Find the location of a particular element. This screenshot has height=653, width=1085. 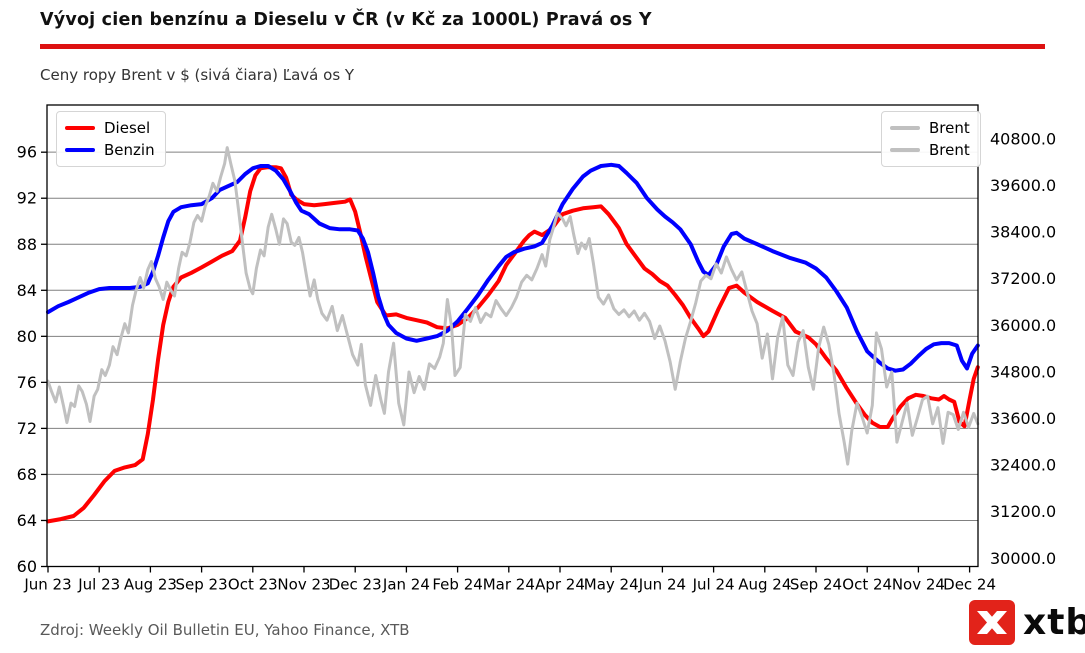

left-tick-label: 60 is located at coordinates (27, 566).